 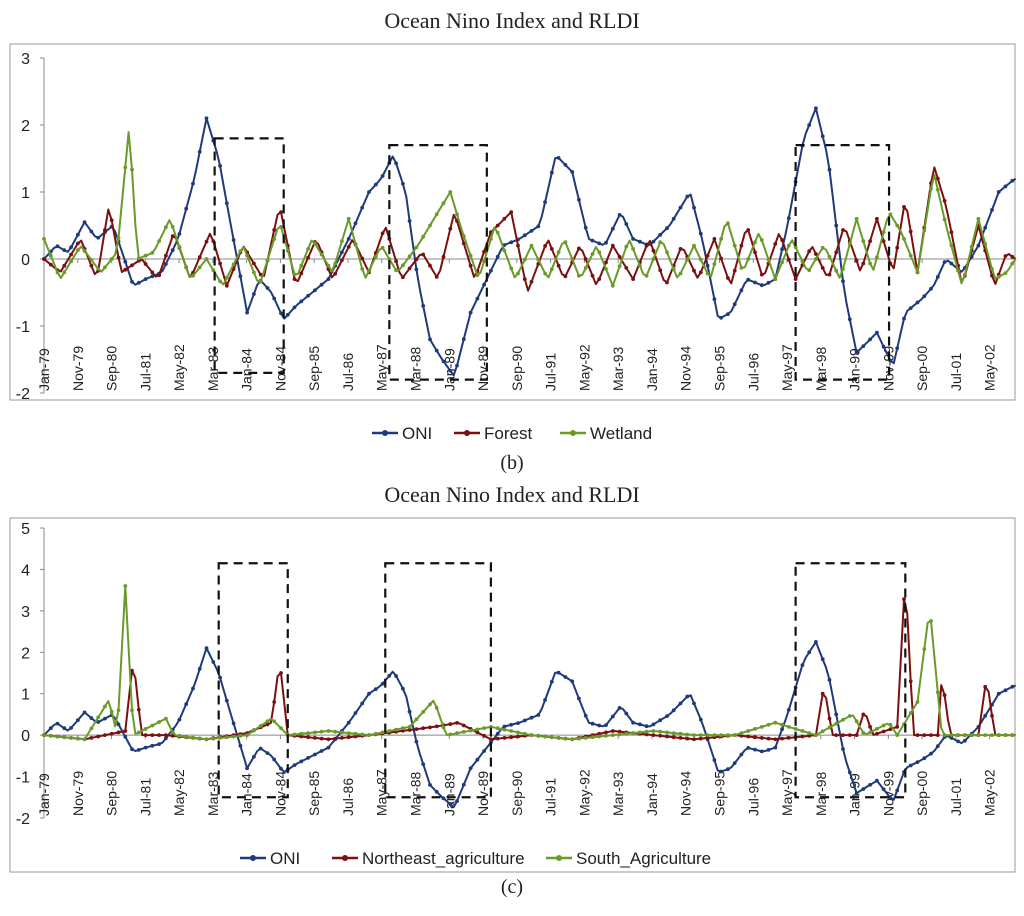 I want to click on x-tick-label: Jul-91, so click(x=551, y=372).